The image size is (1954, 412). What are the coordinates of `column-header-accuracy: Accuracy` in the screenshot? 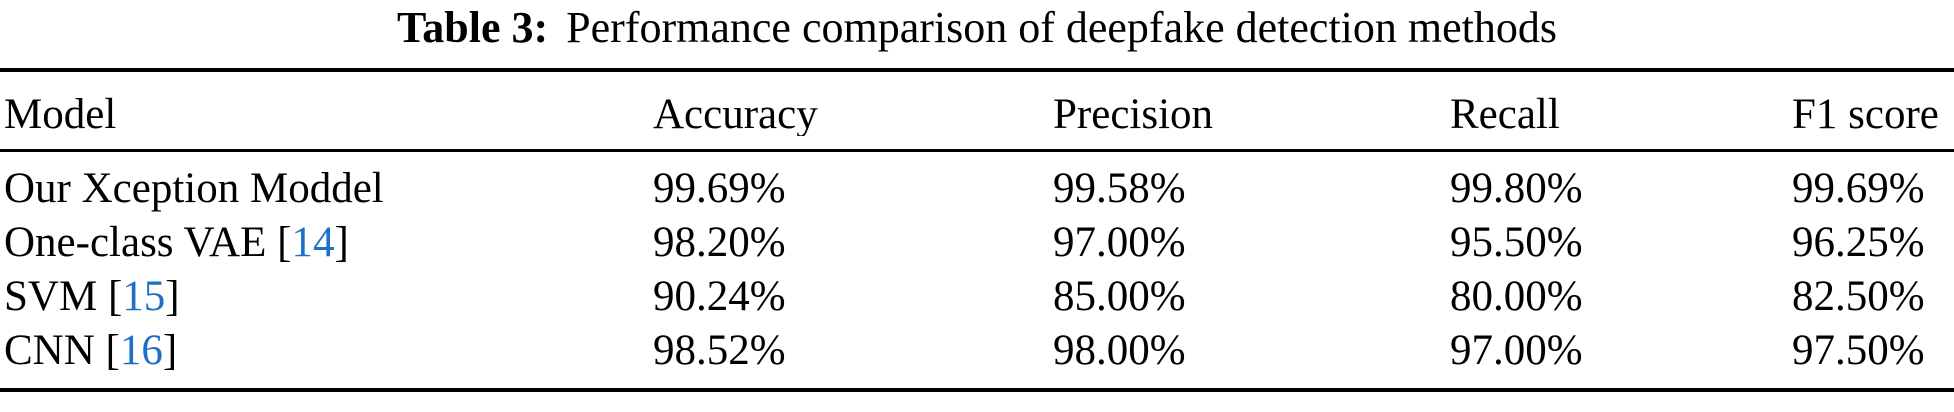 It's located at (735, 114).